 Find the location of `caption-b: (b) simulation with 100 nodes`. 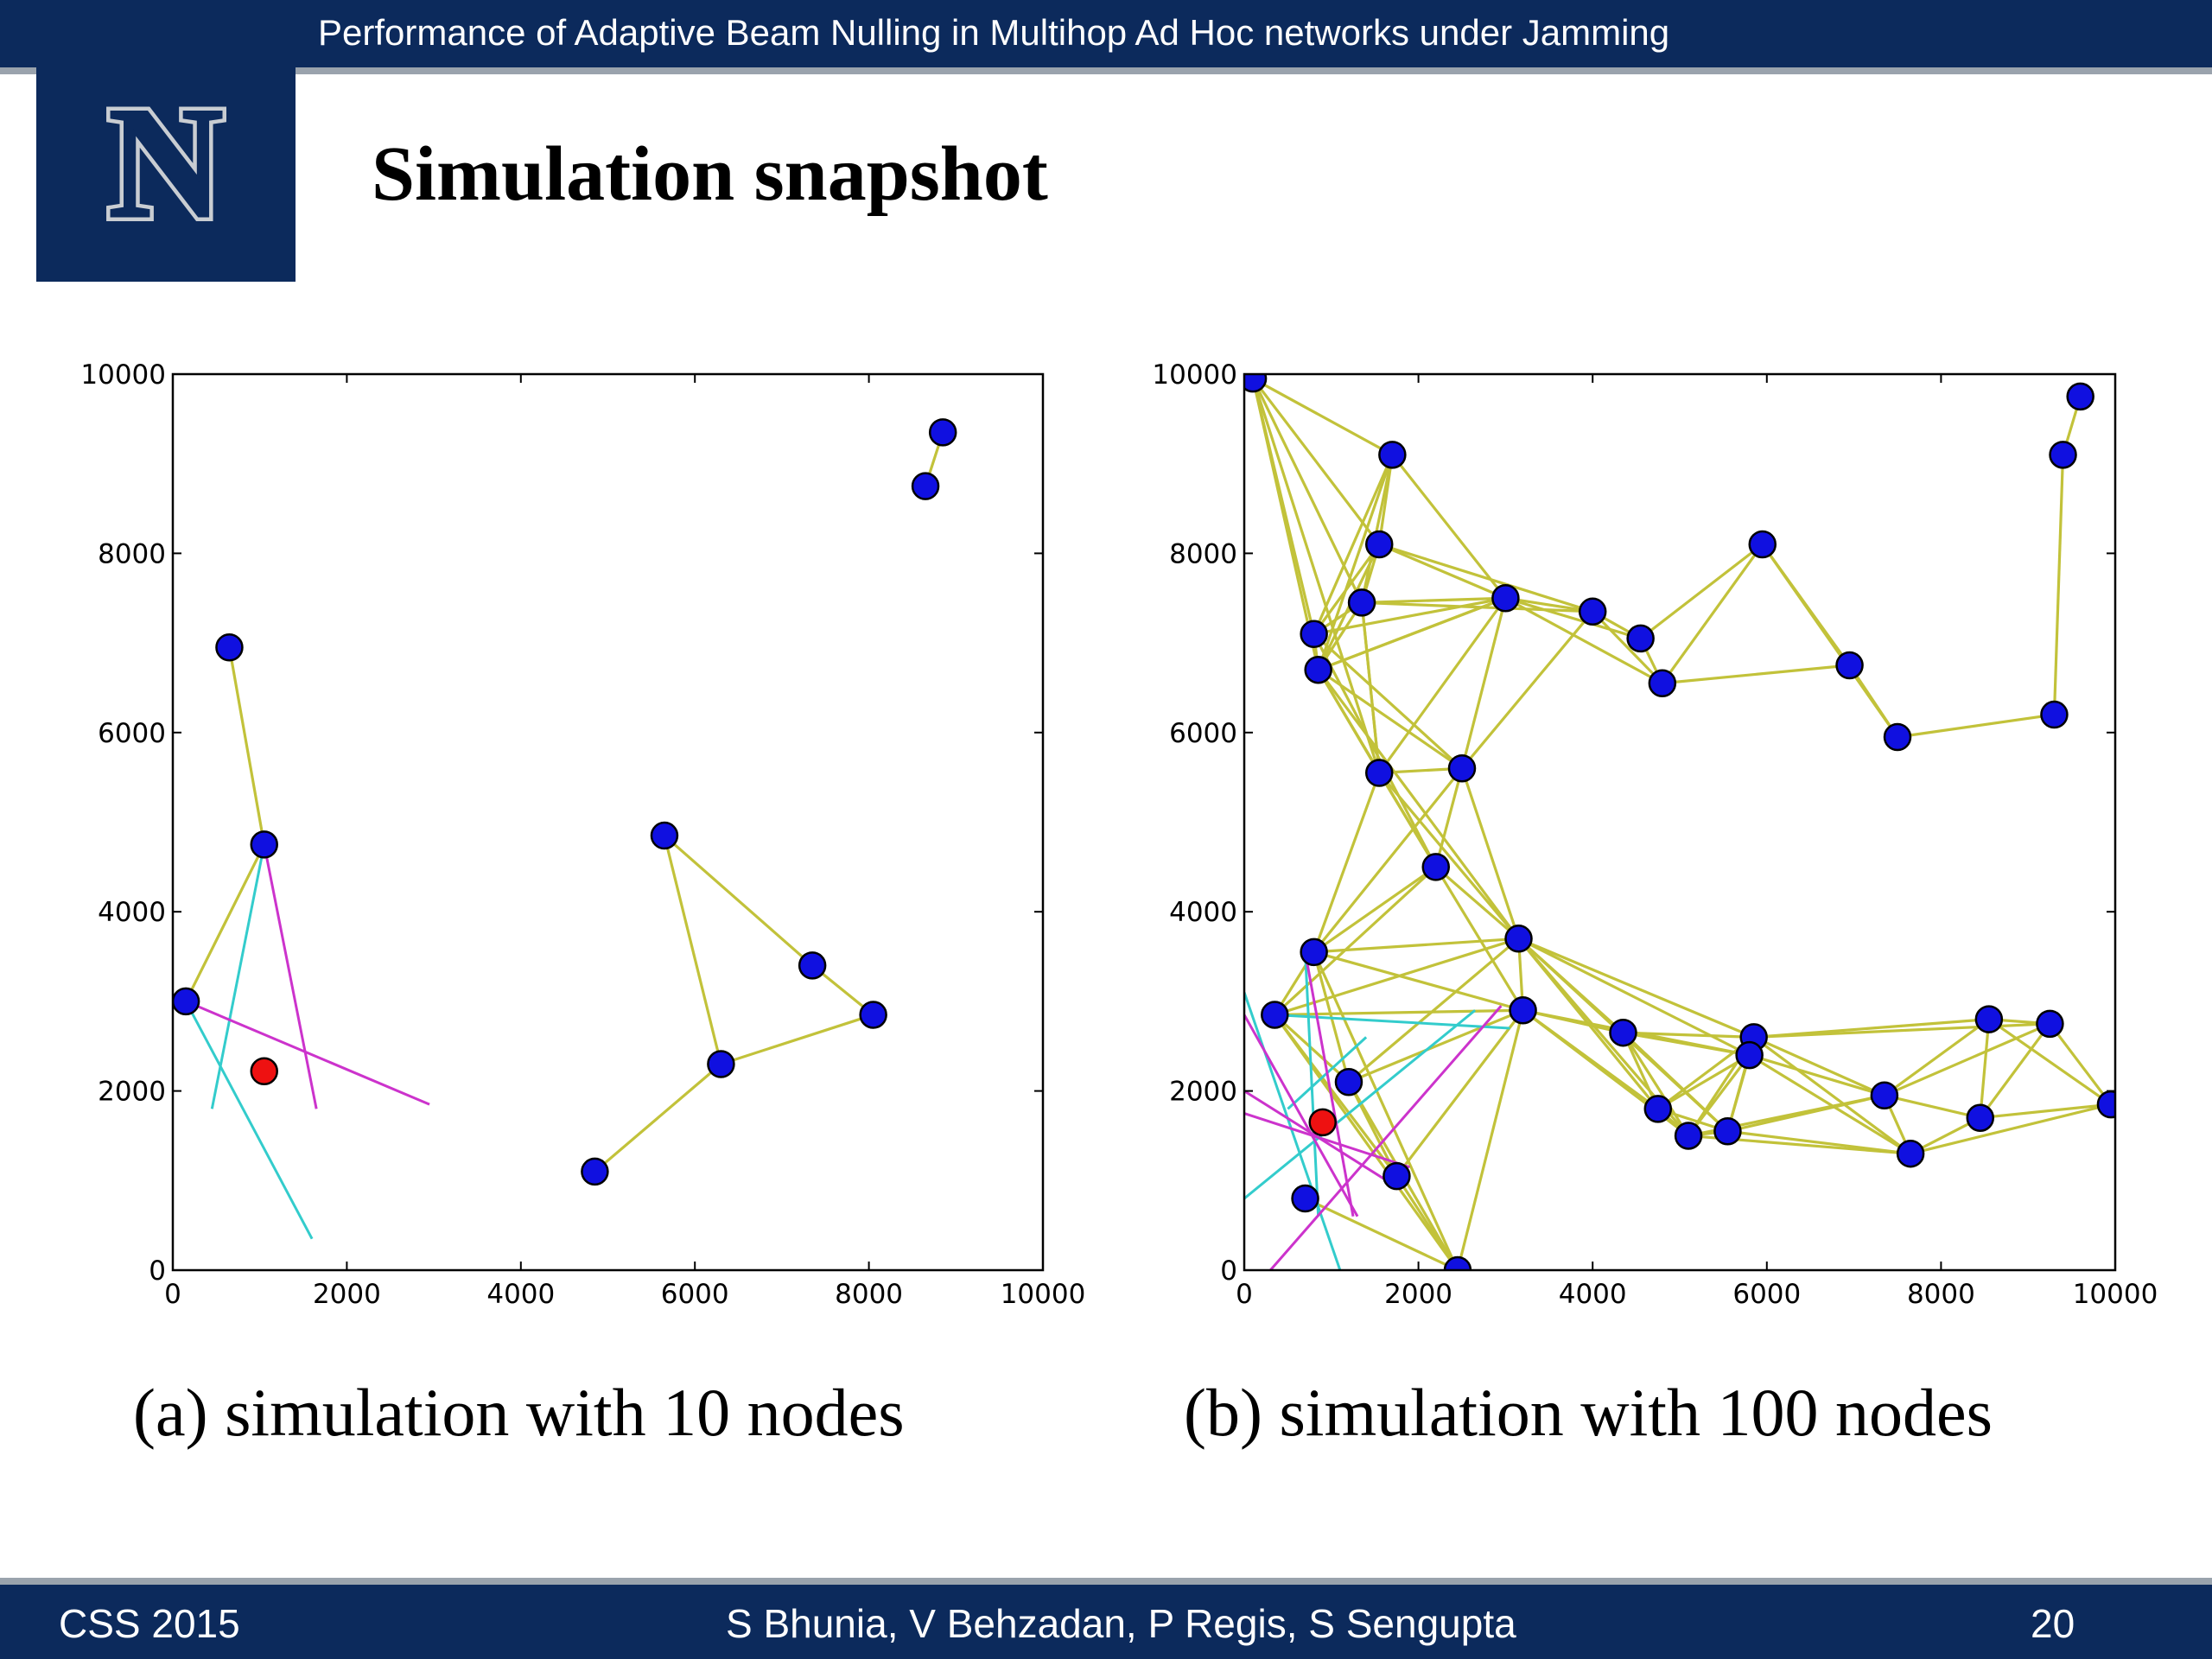

caption-b: (b) simulation with 100 nodes is located at coordinates (1588, 1412).